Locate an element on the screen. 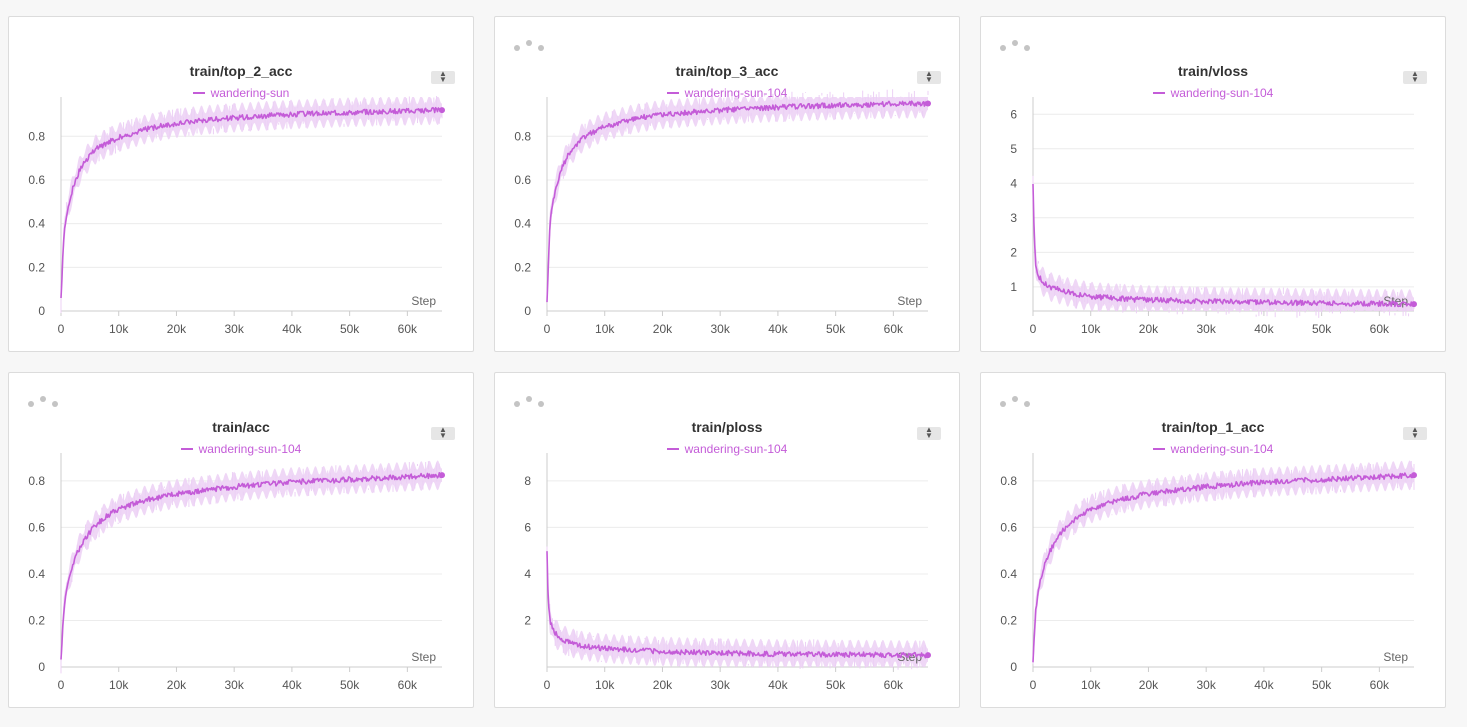 The width and height of the screenshot is (1467, 727). y-tick-label: 0.8 is located at coordinates (522, 136).